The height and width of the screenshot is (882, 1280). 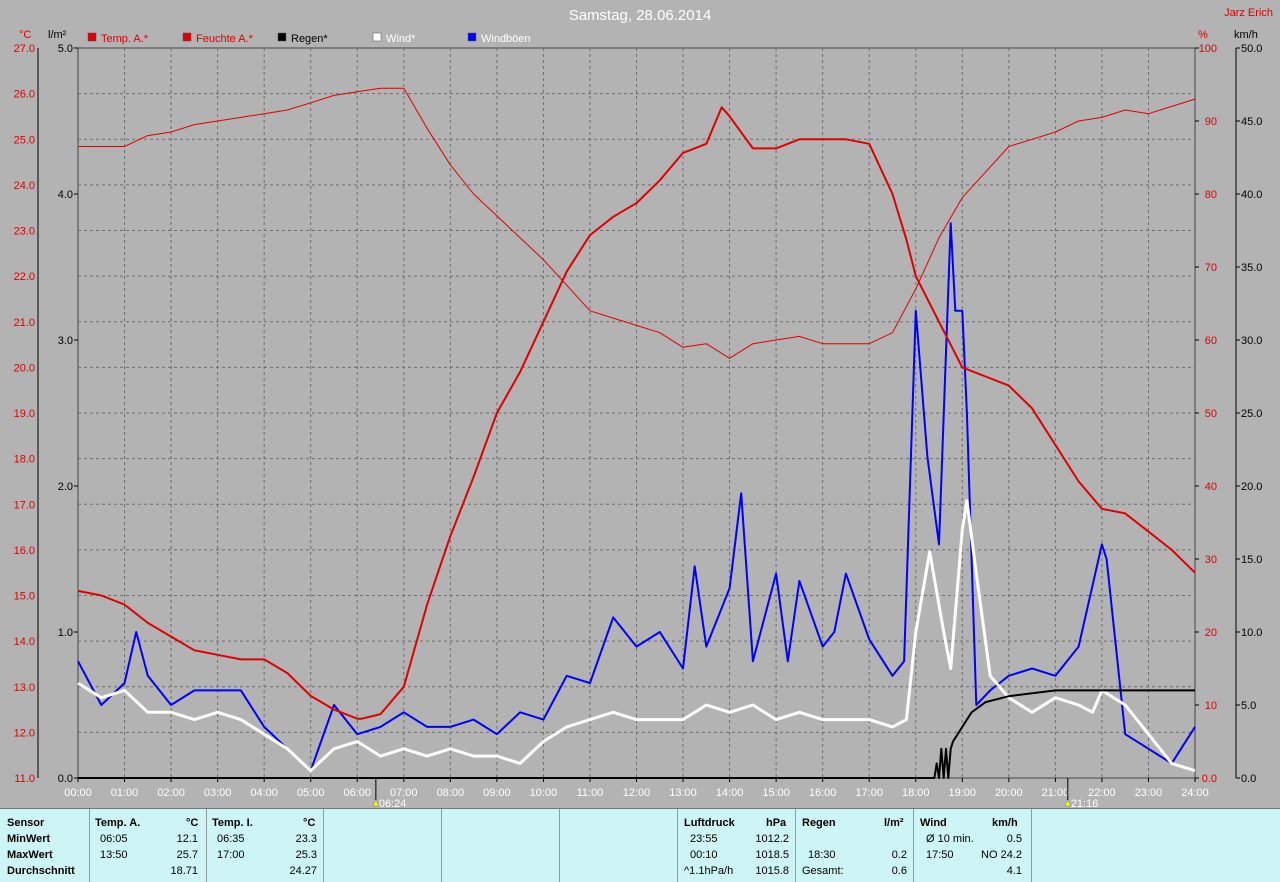 What do you see at coordinates (1211, 633) in the screenshot?
I see `hum-tick-label: 20` at bounding box center [1211, 633].